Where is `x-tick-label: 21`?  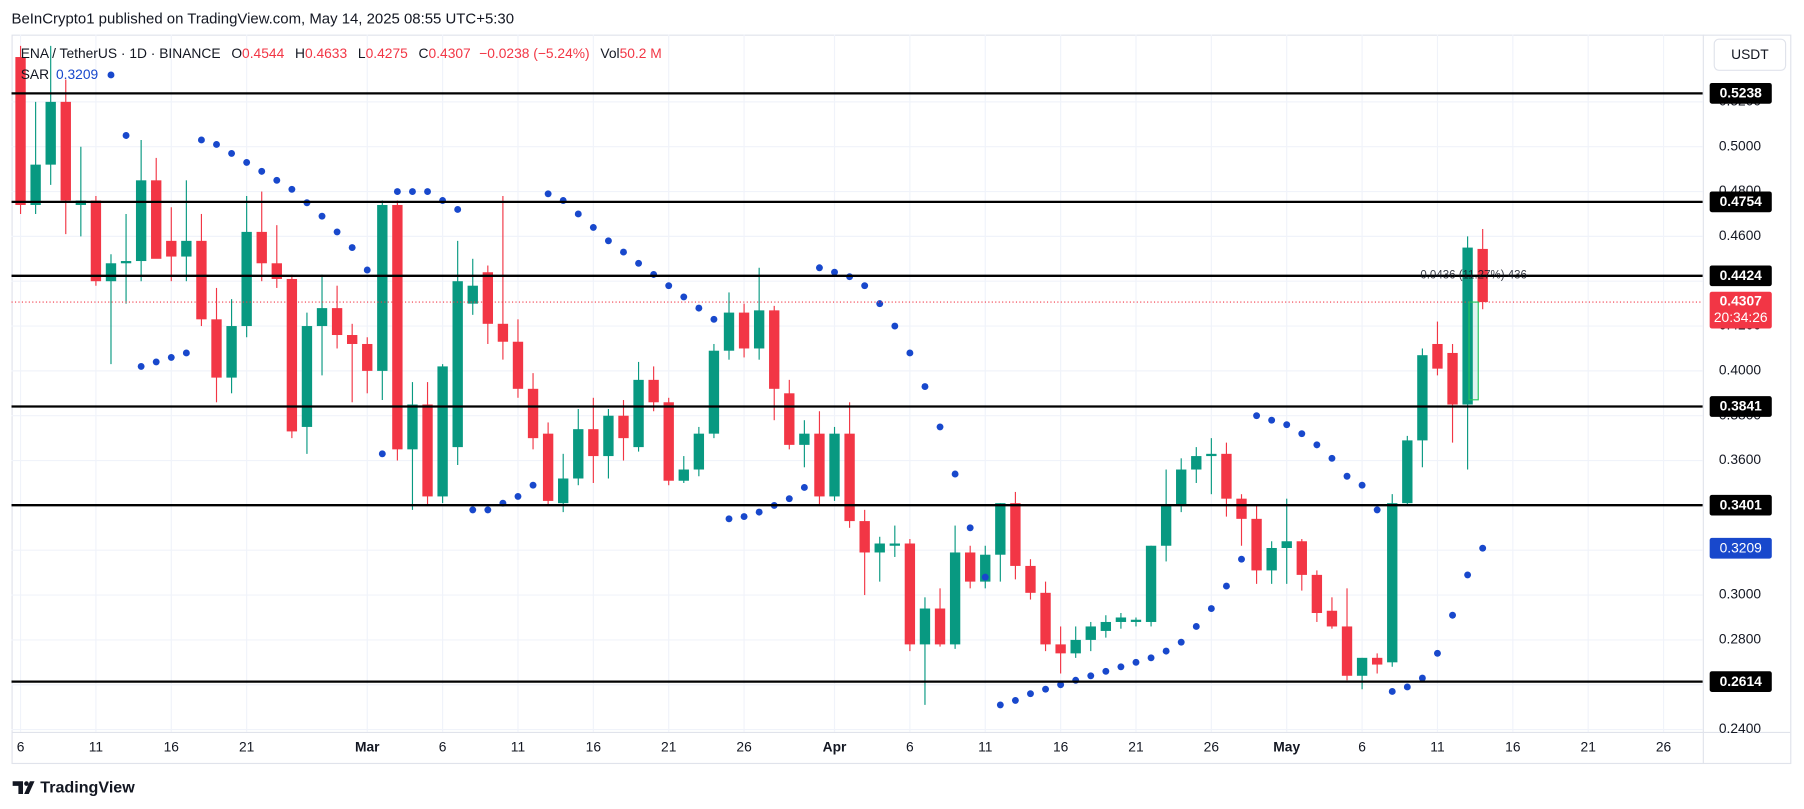
x-tick-label: 21 is located at coordinates (1588, 747).